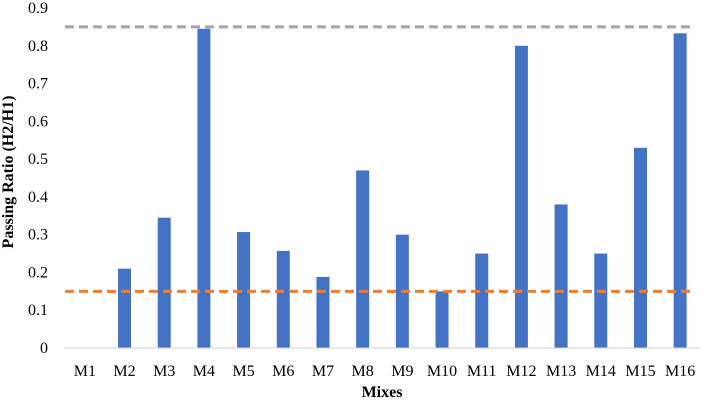  I want to click on x-tick-label: M2, so click(124, 371).